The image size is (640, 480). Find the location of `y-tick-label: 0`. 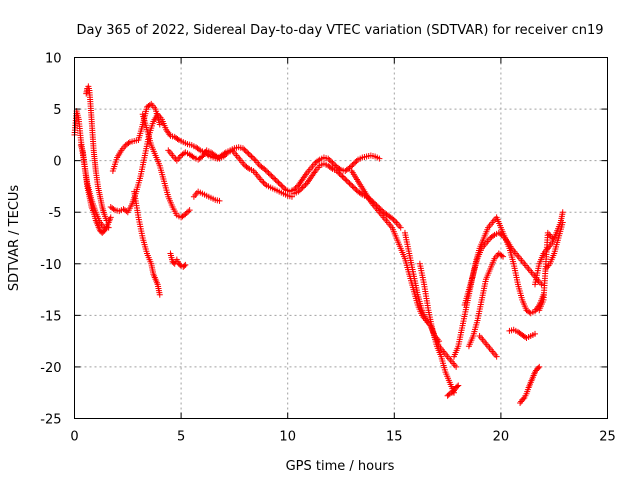

y-tick-label: 0 is located at coordinates (57, 162).